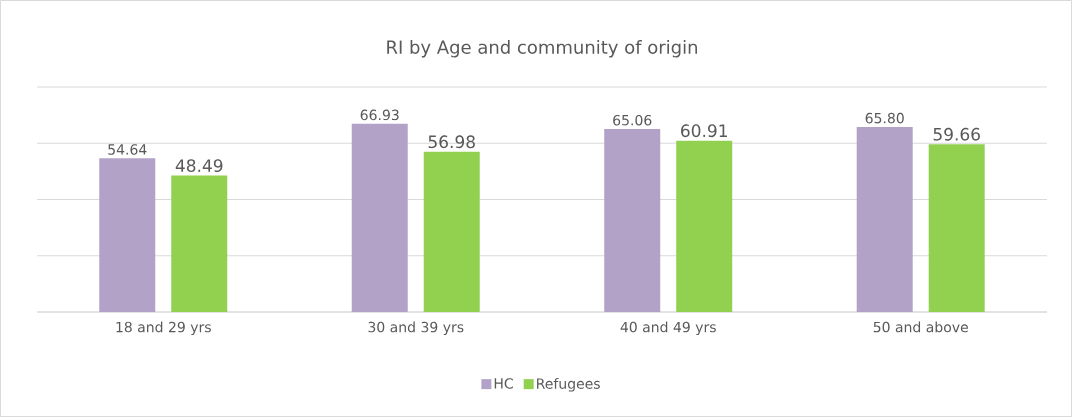 The image size is (1072, 417). Describe the element at coordinates (568, 385) in the screenshot. I see `legend-label: Refugees` at that location.